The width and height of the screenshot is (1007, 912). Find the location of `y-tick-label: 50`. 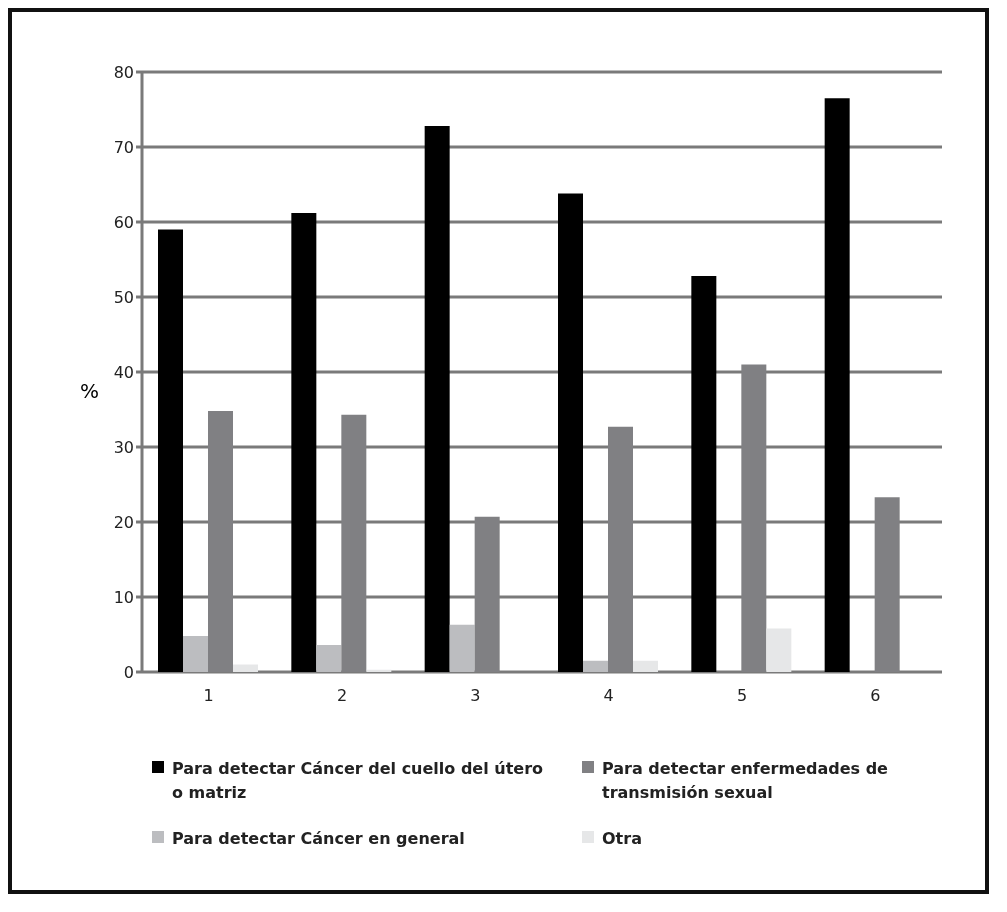

y-tick-label: 50 is located at coordinates (123, 297).